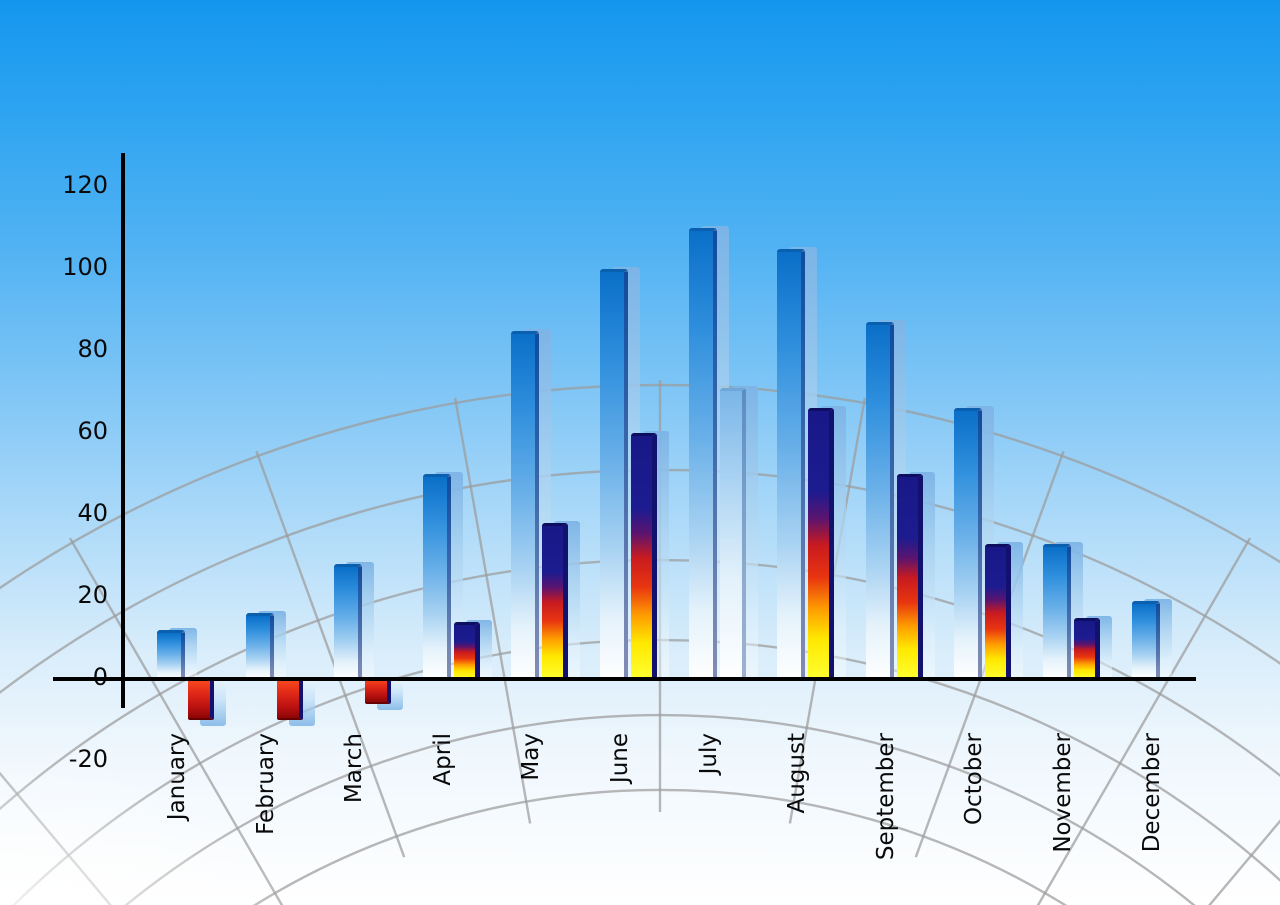 The height and width of the screenshot is (905, 1280). Describe the element at coordinates (289, 698) in the screenshot. I see `bar-series_multicolor-february` at that location.